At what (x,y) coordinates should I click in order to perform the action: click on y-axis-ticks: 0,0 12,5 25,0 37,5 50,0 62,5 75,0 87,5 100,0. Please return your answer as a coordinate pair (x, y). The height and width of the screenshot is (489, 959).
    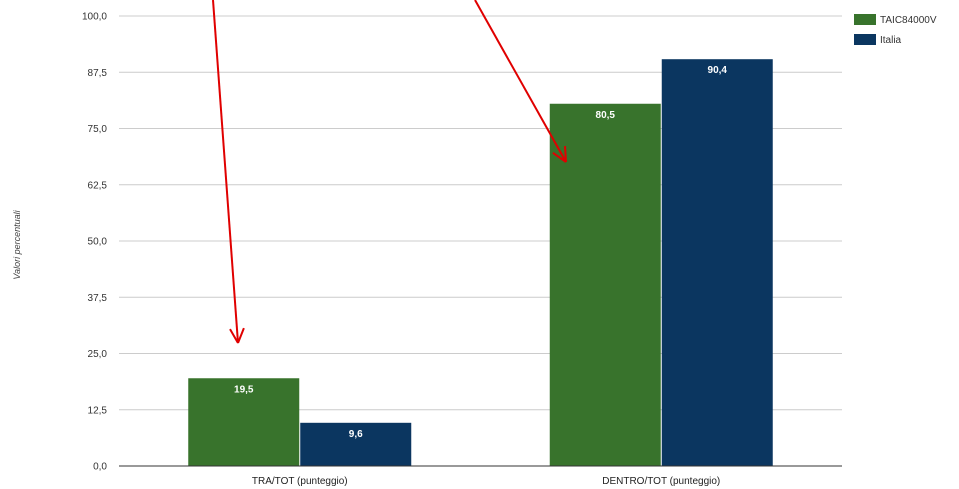
    Looking at the image, I should click on (94, 242).